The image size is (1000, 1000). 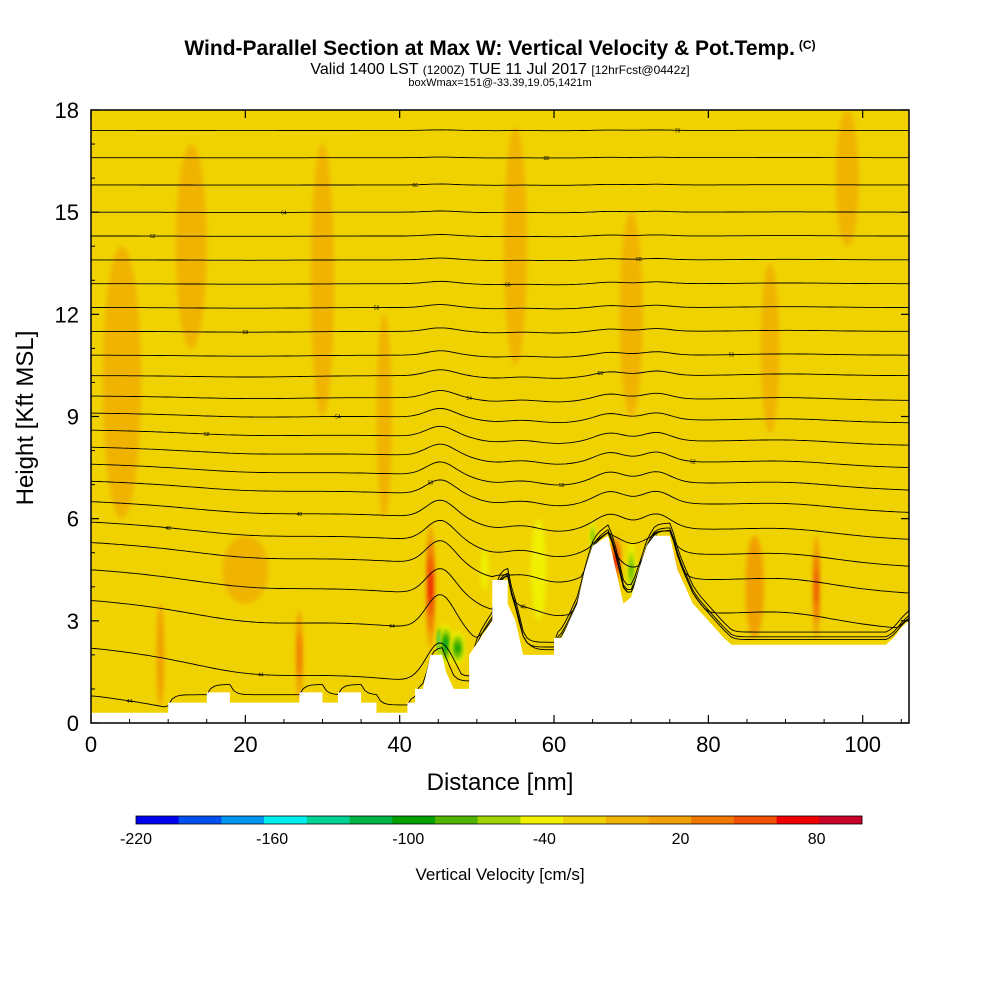 What do you see at coordinates (246, 333) in the screenshot?
I see `theta-contour-label-15: 58` at bounding box center [246, 333].